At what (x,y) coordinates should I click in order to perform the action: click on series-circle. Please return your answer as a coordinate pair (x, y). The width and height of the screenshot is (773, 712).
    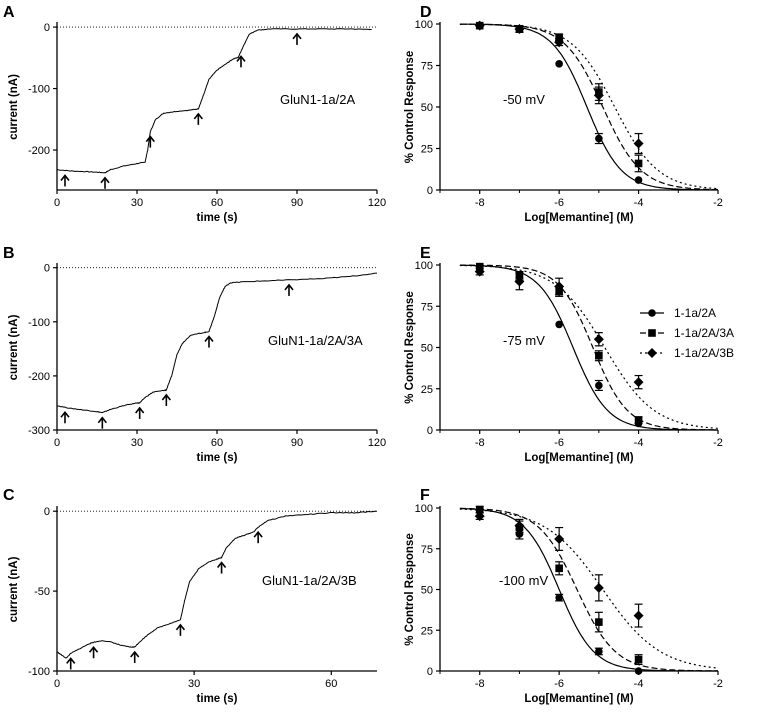
    Looking at the image, I should click on (588, 591).